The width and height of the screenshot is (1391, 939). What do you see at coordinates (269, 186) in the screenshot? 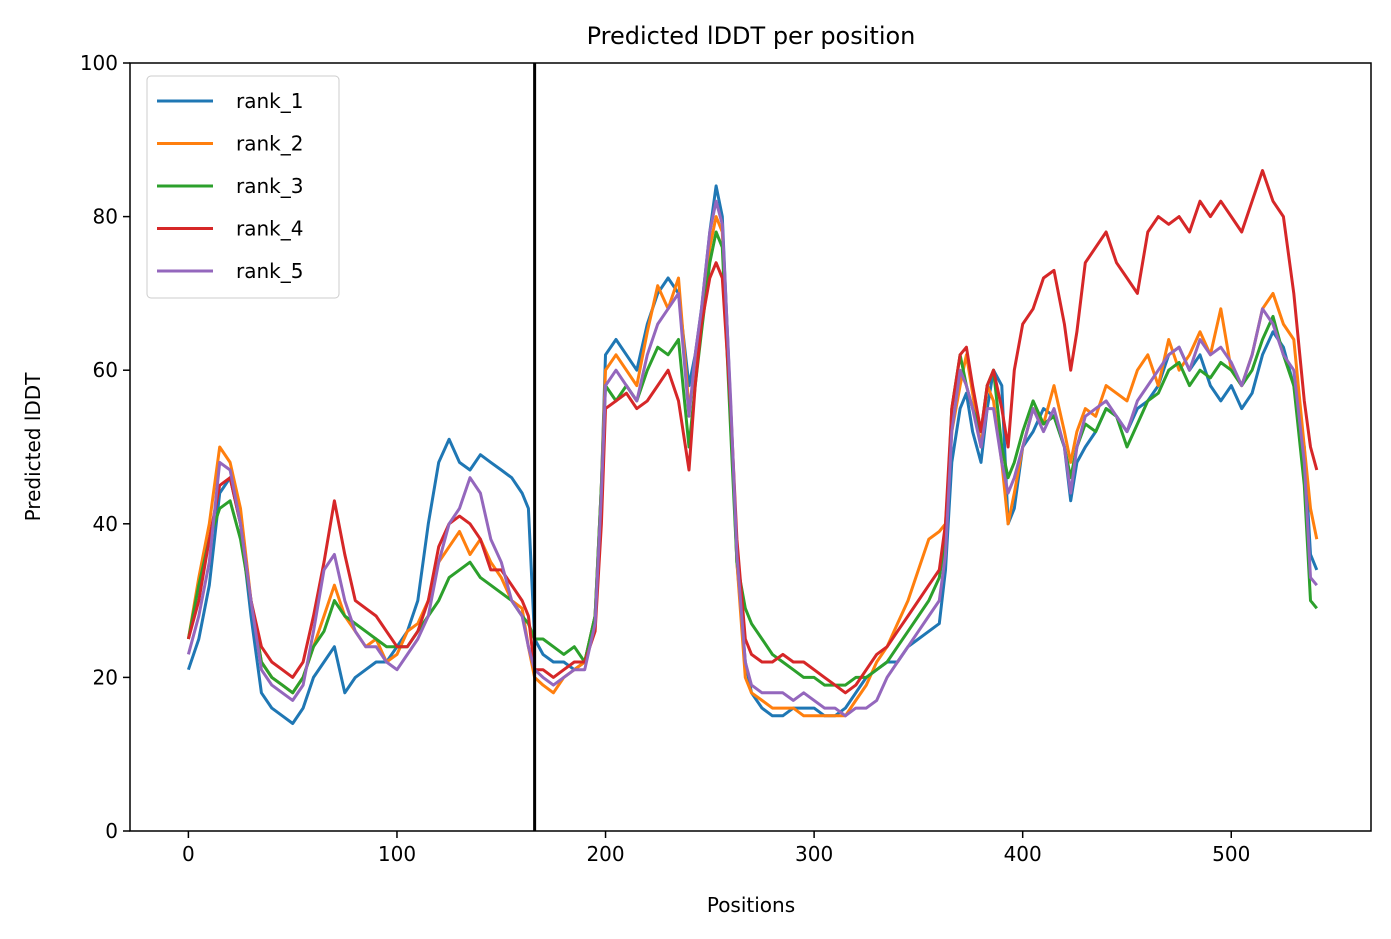
I see `legend-label-rank_3: rank_3` at bounding box center [269, 186].